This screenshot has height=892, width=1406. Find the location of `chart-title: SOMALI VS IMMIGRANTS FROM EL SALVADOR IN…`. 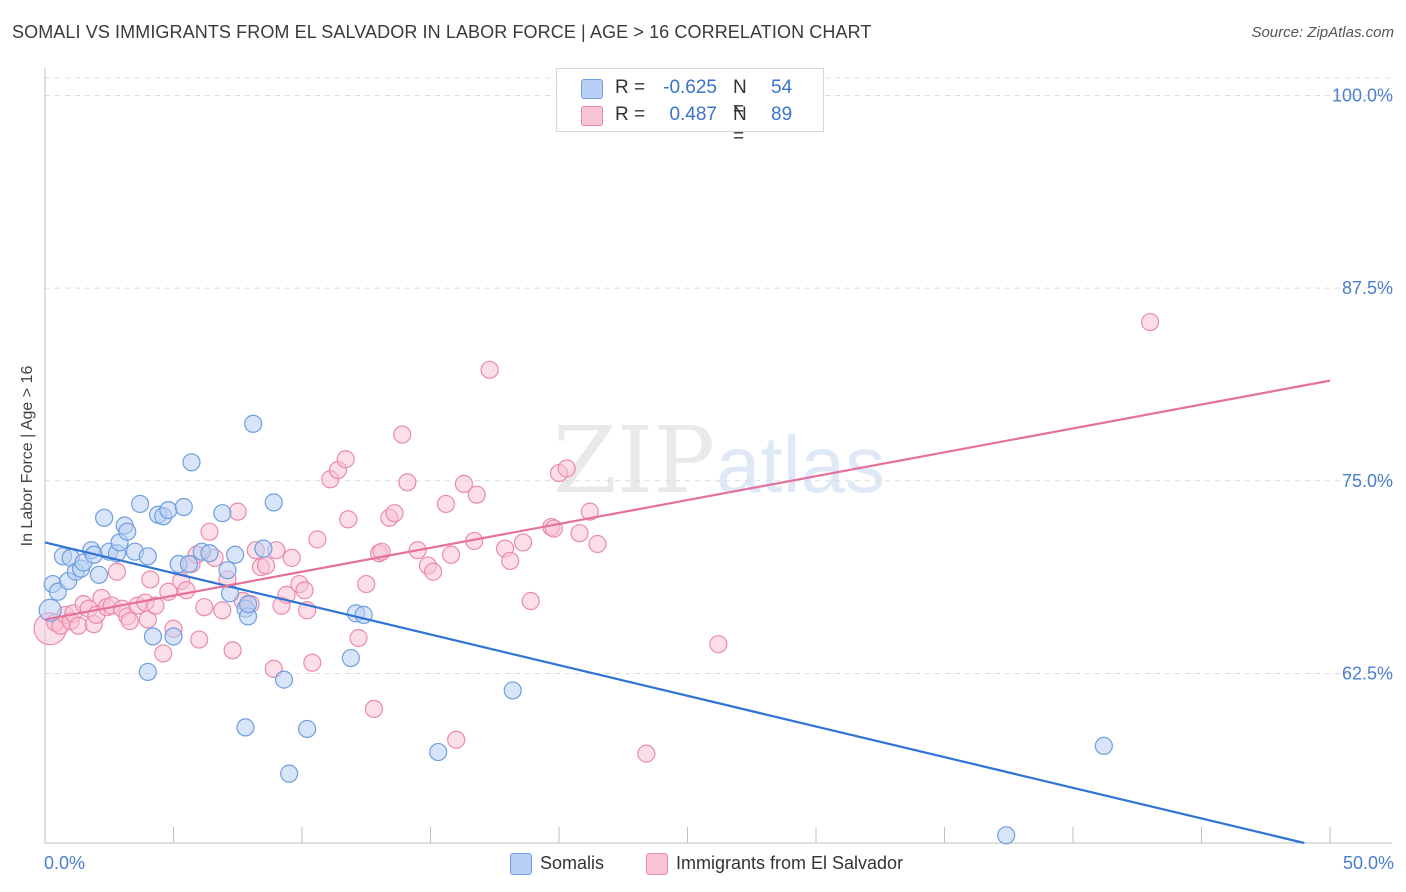

chart-title: SOMALI VS IMMIGRANTS FROM EL SALVADOR IN… is located at coordinates (442, 32).